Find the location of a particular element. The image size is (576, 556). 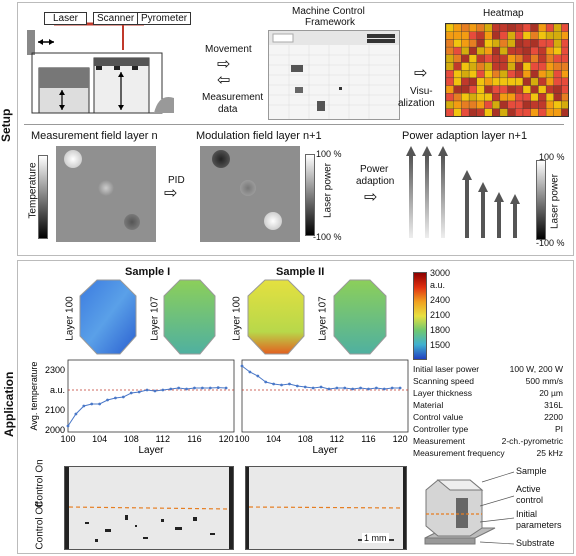

series-line is located at coordinates (321, 377).